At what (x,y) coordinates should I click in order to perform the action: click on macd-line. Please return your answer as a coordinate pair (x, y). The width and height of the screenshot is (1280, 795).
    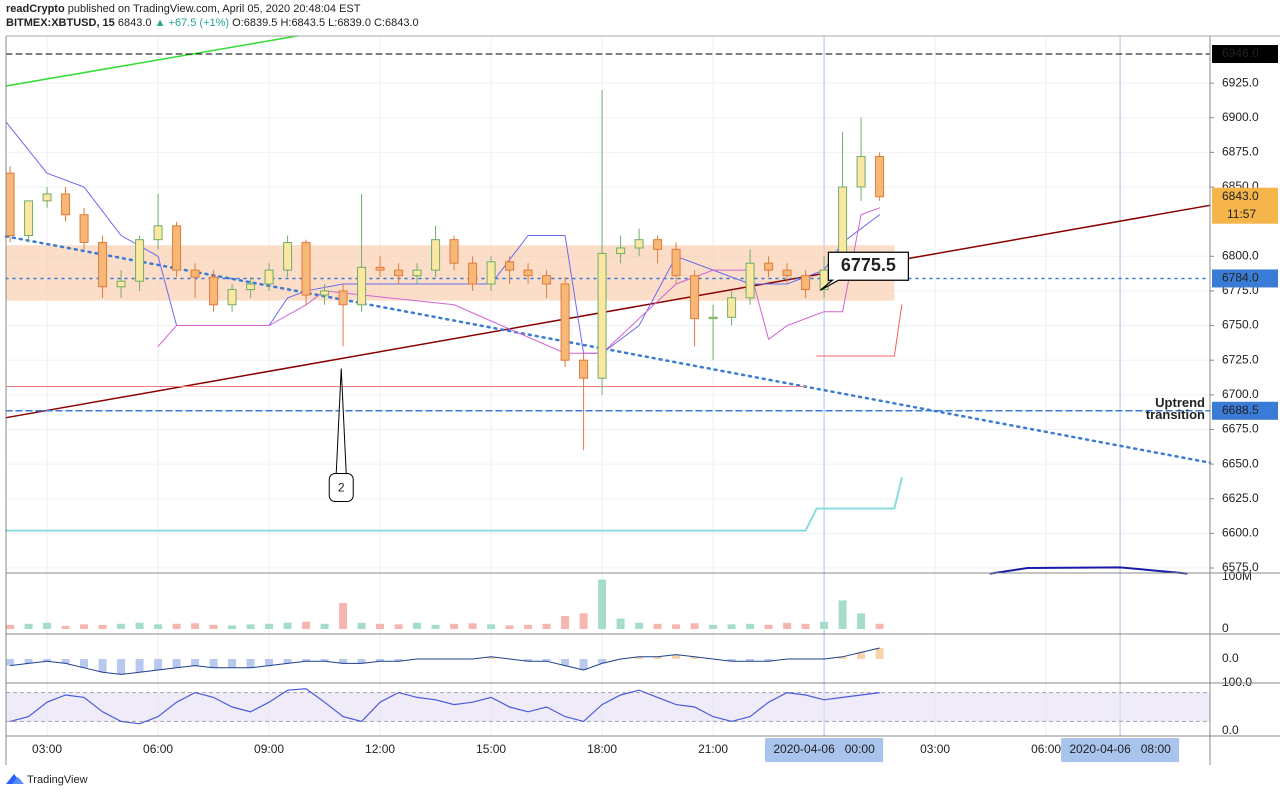
    Looking at the image, I should click on (445, 661).